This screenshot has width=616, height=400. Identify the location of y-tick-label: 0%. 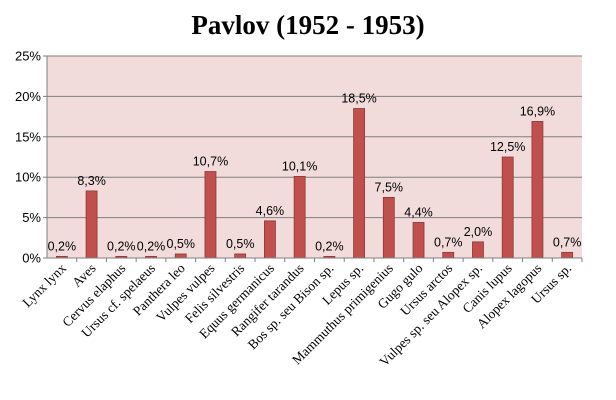
(31, 258).